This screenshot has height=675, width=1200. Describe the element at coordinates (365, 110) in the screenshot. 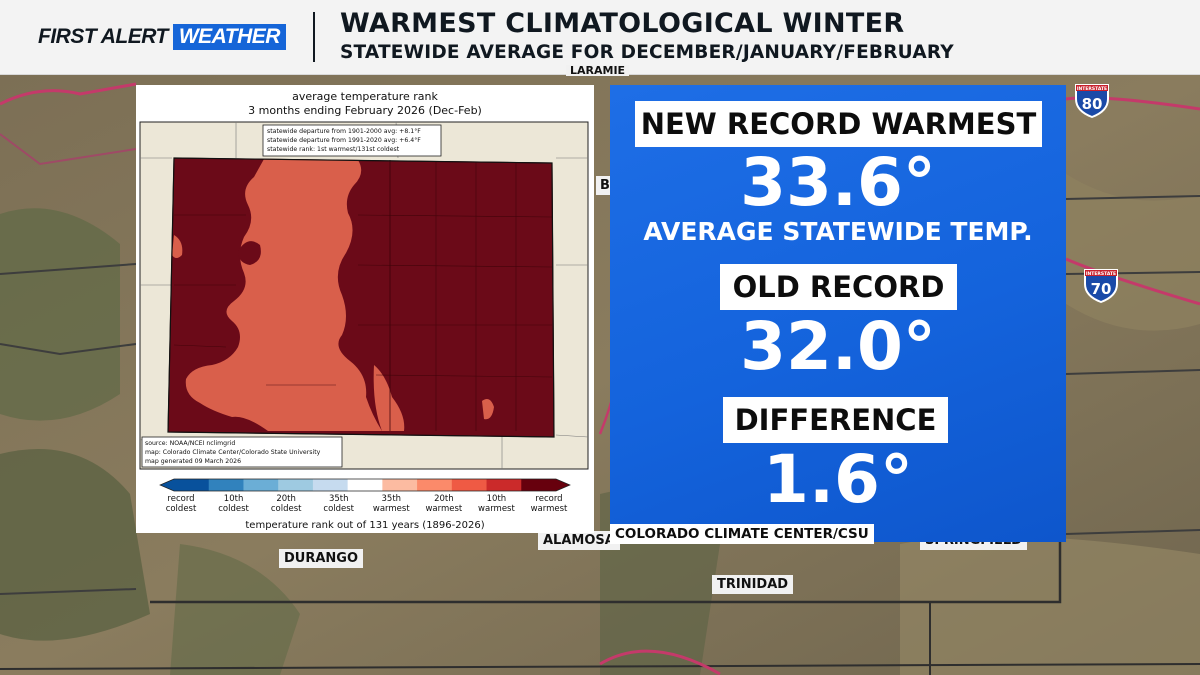

I see `map-title-line2: 3 months ending February 2026 (Dec-Feb)` at that location.